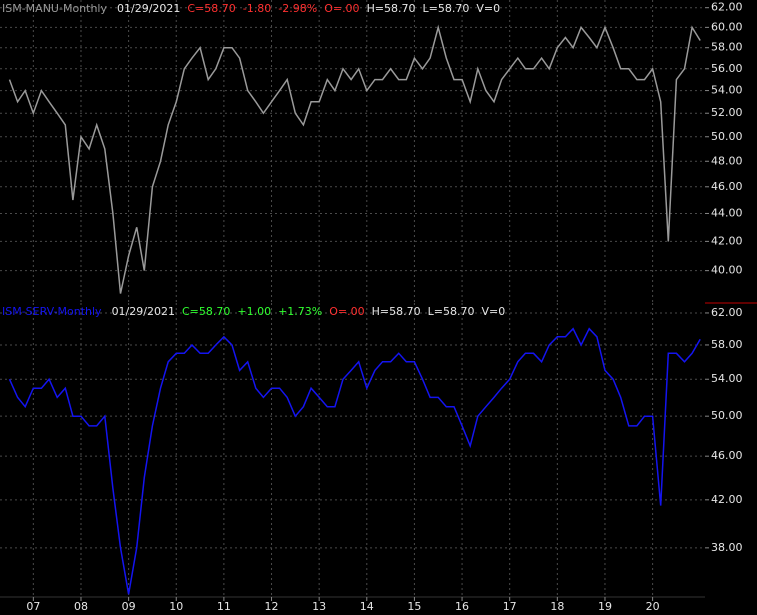  Describe the element at coordinates (52, 311) in the screenshot. I see `series-name: ISM-SERV-Monthly` at that location.